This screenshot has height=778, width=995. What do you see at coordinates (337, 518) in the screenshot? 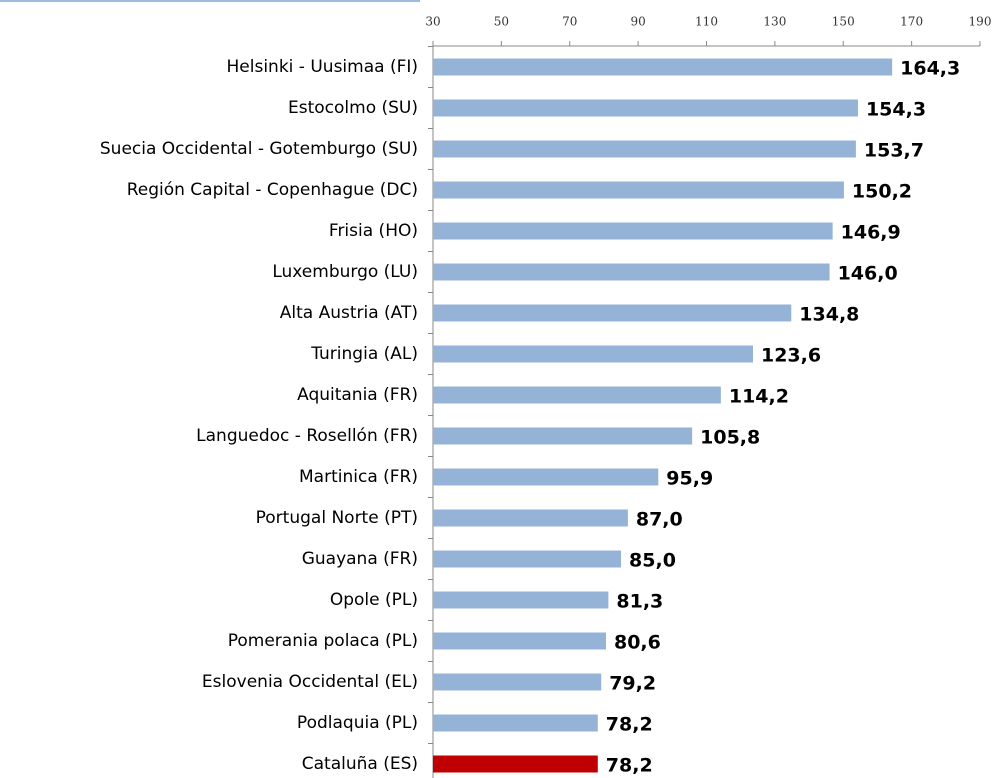
I see `y-tick-label: Portugal Norte (PT)` at bounding box center [337, 518].